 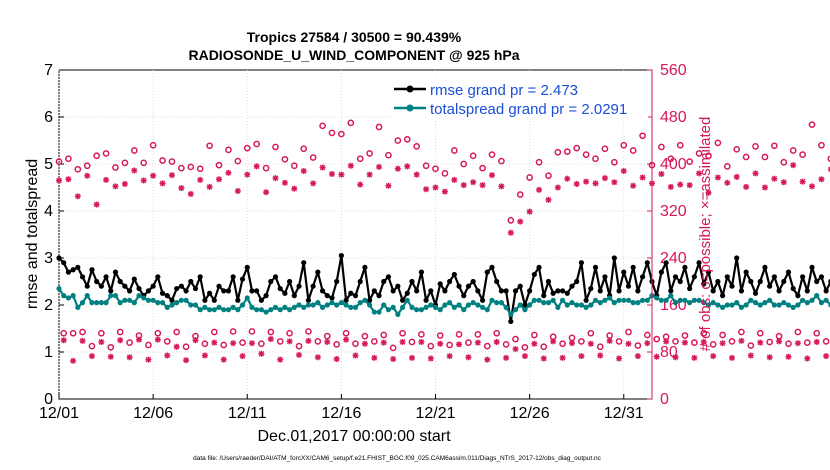 I want to click on x-tick-label: 12/01, so click(x=59, y=413).